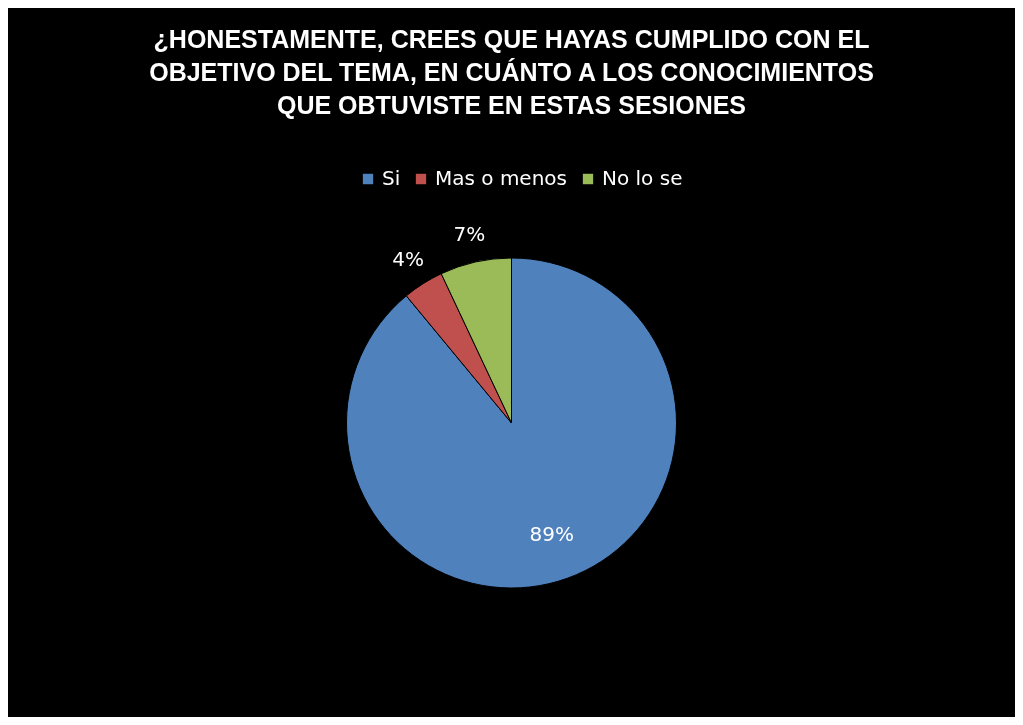 This screenshot has width=1023, height=725. Describe the element at coordinates (469, 233) in the screenshot. I see `data-label: 7%` at that location.